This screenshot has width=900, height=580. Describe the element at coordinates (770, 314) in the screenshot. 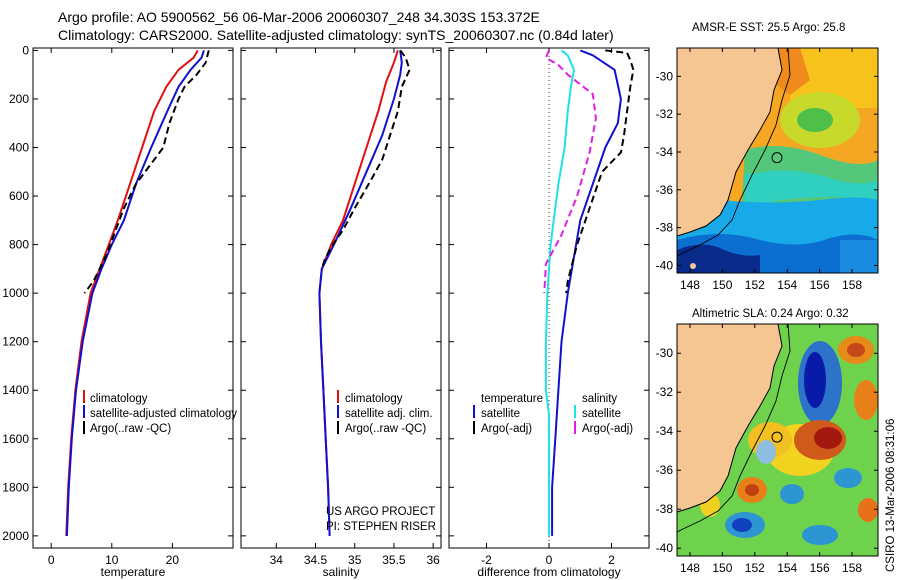

I see `sla-map-title: Altimetric SLA: 0.24 Argo: 0.32` at that location.